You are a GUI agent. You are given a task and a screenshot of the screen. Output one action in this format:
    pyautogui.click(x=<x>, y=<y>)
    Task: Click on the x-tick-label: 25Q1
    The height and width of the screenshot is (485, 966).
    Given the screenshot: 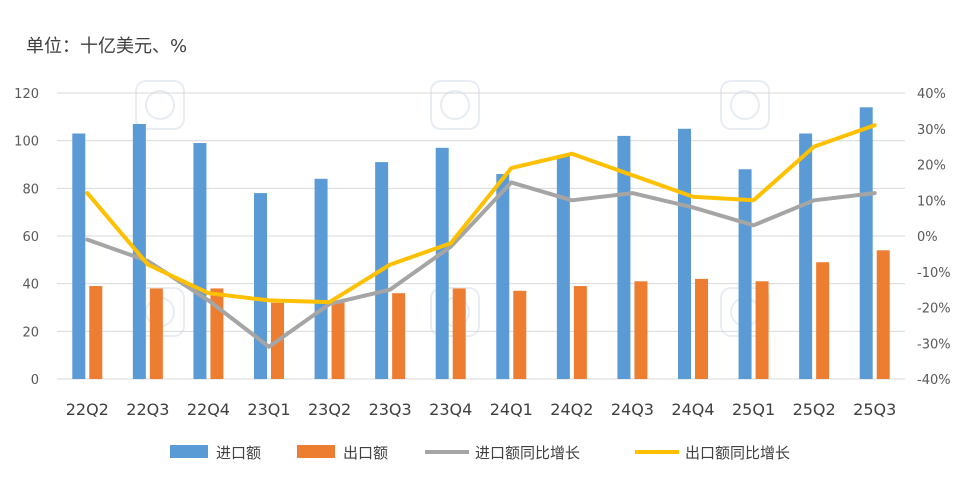 What is the action you would take?
    pyautogui.click(x=753, y=409)
    